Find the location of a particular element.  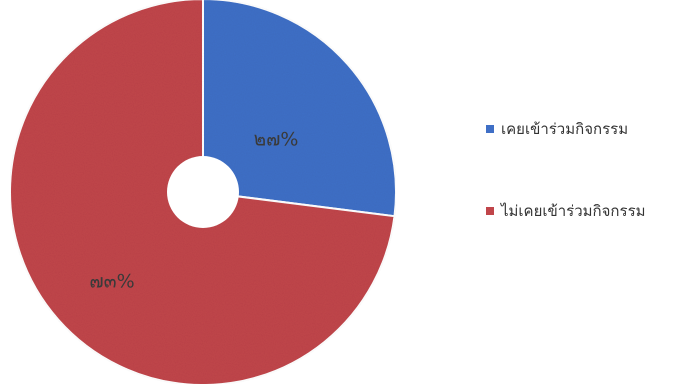

legend-swatch-attended is located at coordinates (490, 129).